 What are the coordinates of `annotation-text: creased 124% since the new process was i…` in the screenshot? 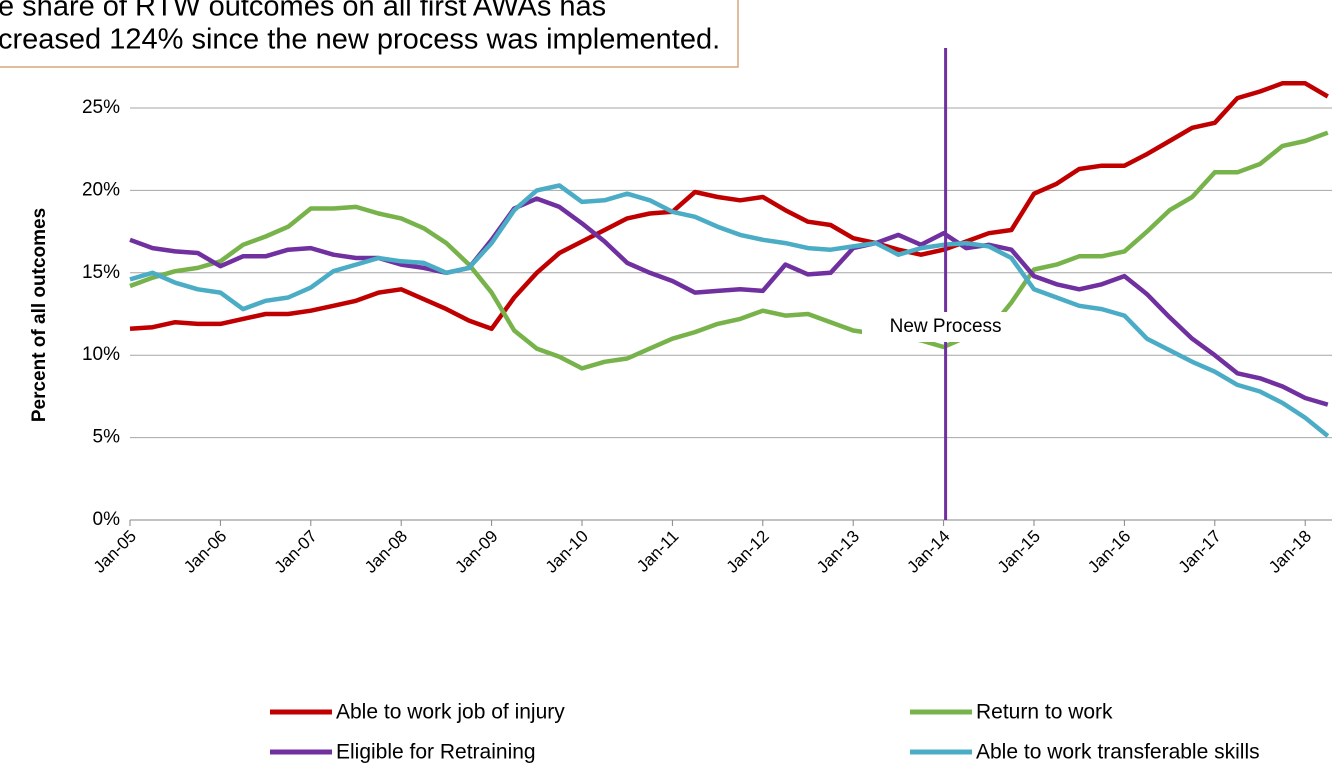 It's located at (360, 40).